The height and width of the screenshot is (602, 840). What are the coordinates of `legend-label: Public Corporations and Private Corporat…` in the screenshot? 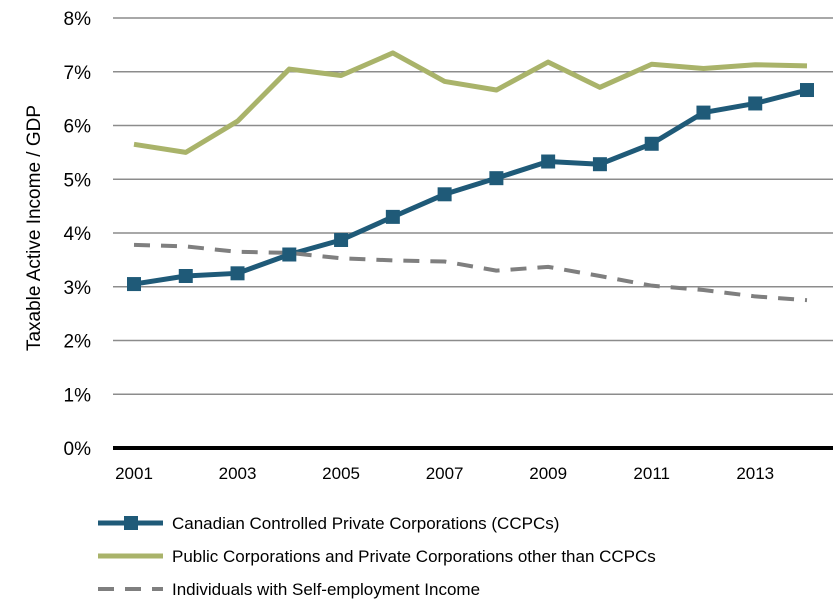 It's located at (414, 556).